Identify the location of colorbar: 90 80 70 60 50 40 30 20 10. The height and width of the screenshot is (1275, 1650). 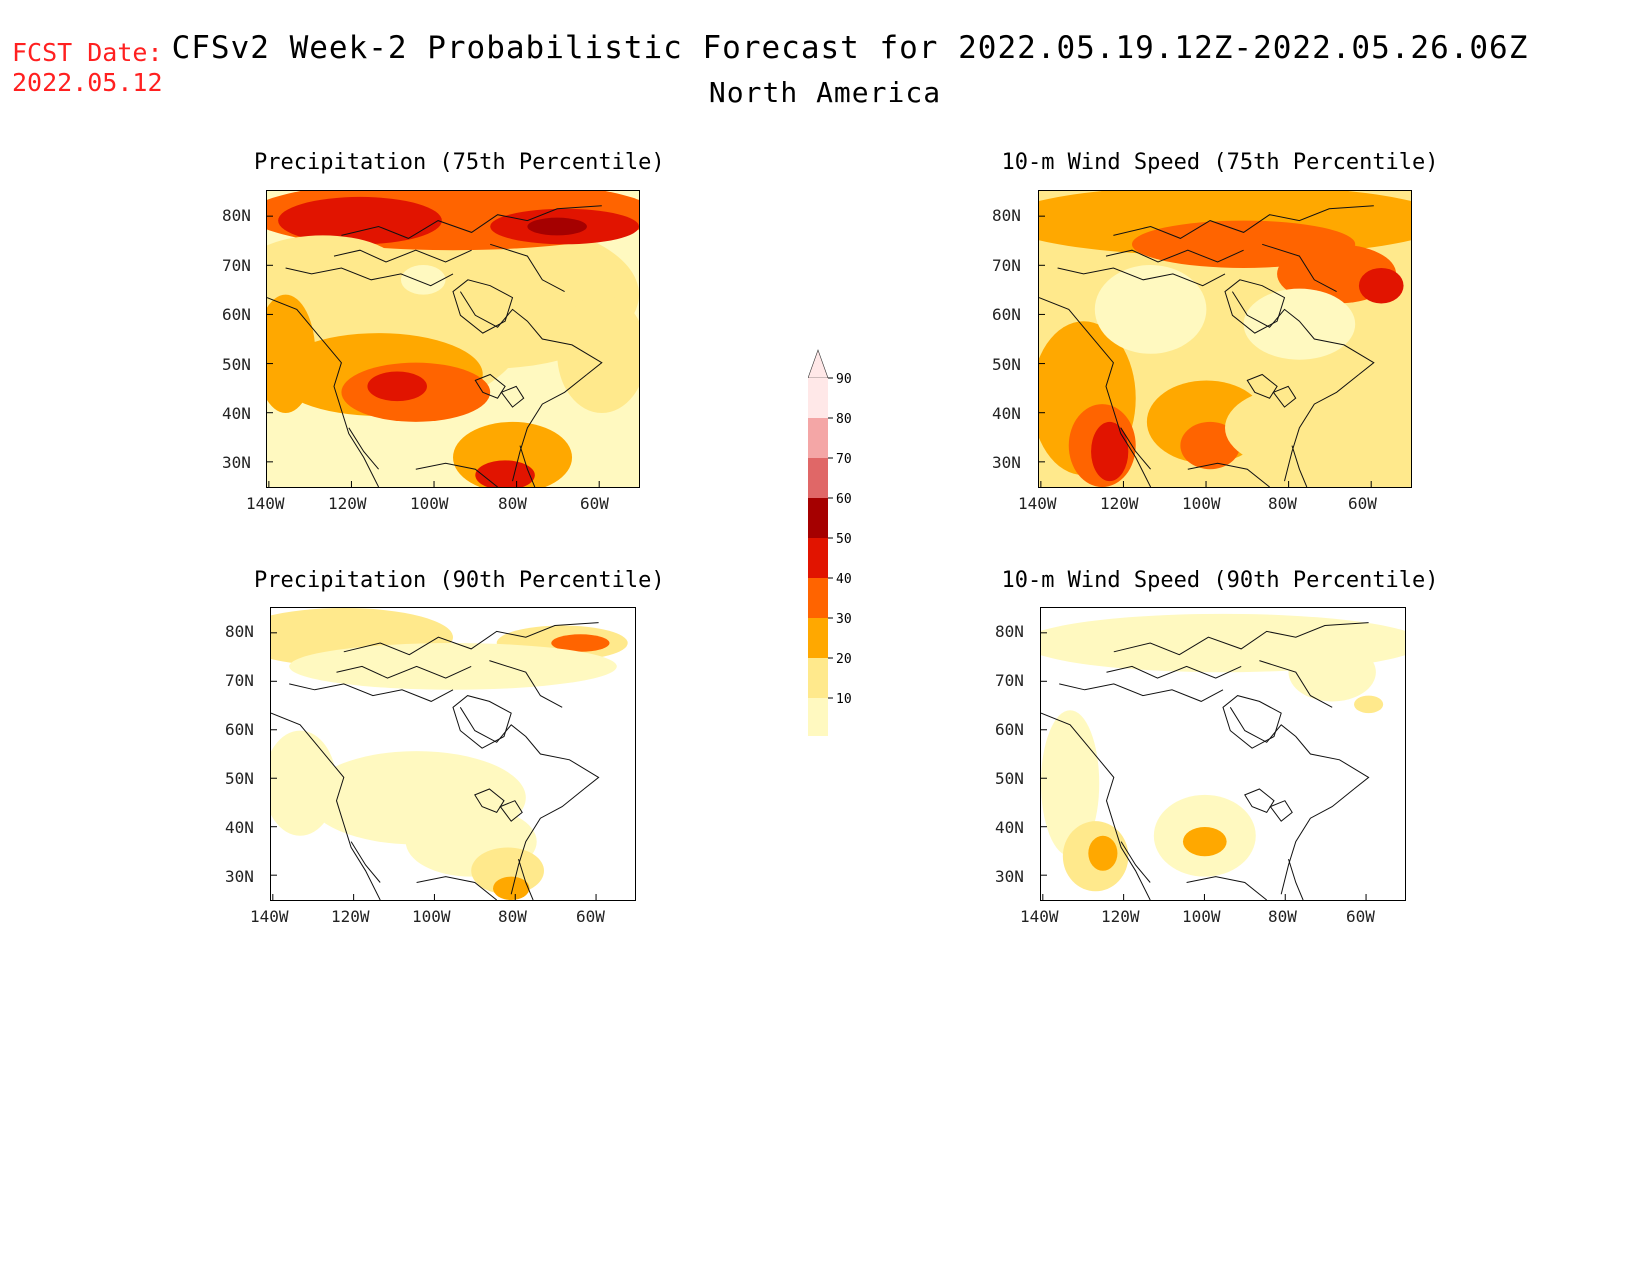
(847, 555).